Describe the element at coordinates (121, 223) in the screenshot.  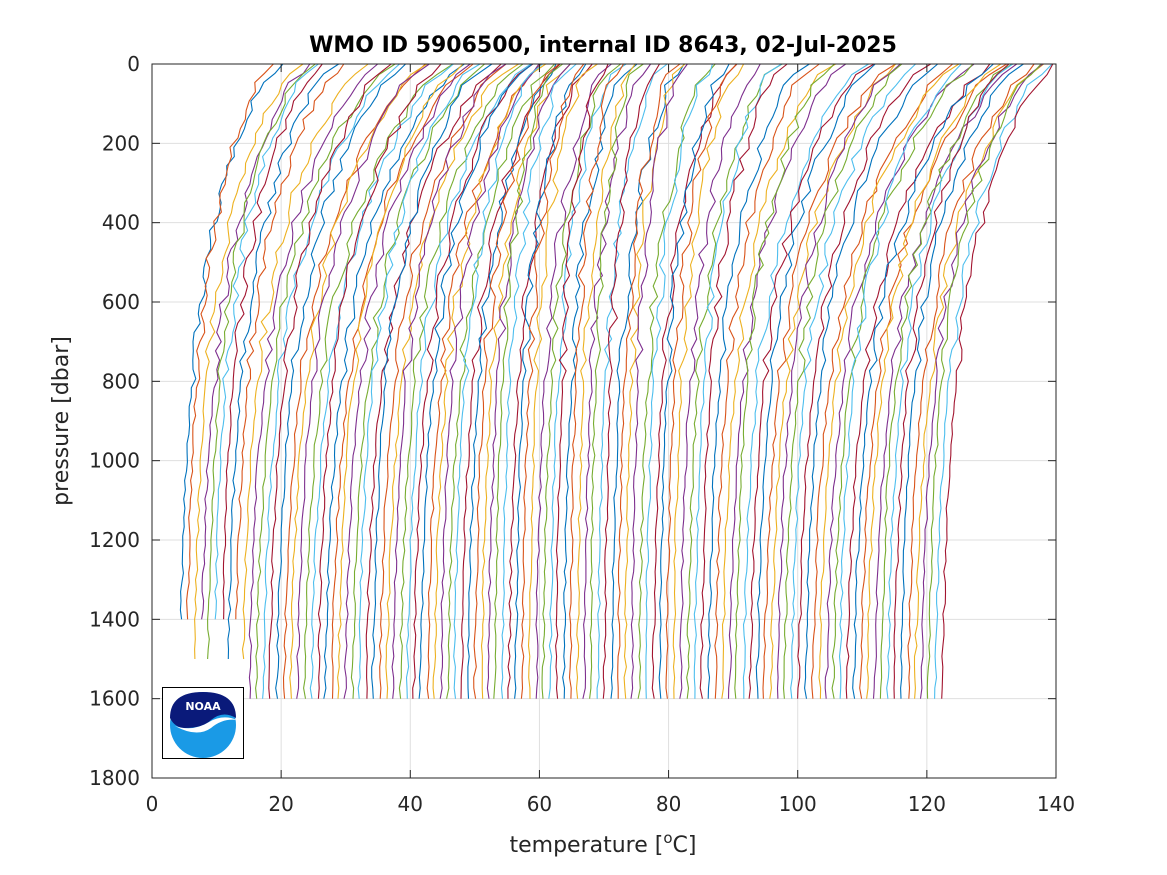
I see `y-tick-label: 400` at that location.